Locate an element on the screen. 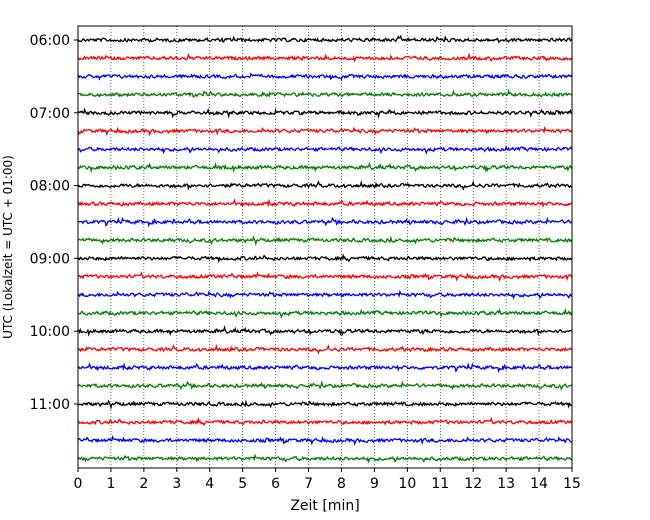 The height and width of the screenshot is (520, 650). x-tick-label-8: 8 is located at coordinates (341, 484).